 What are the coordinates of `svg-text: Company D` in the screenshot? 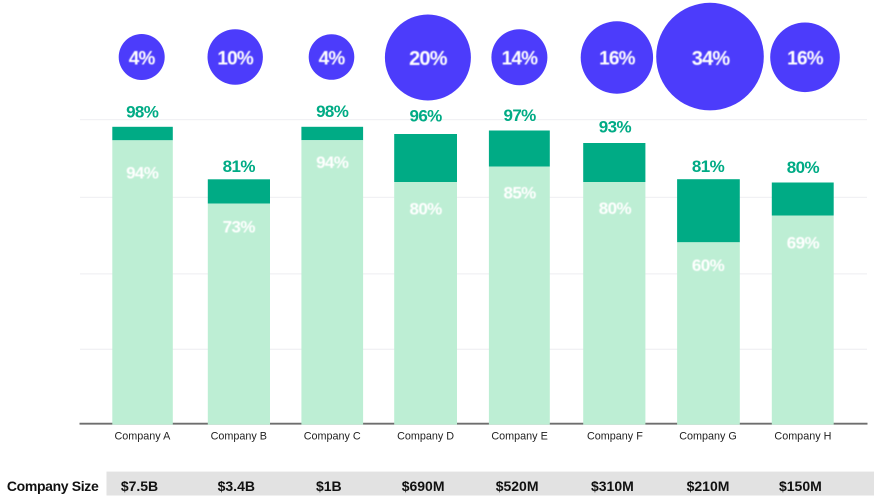 It's located at (425, 437).